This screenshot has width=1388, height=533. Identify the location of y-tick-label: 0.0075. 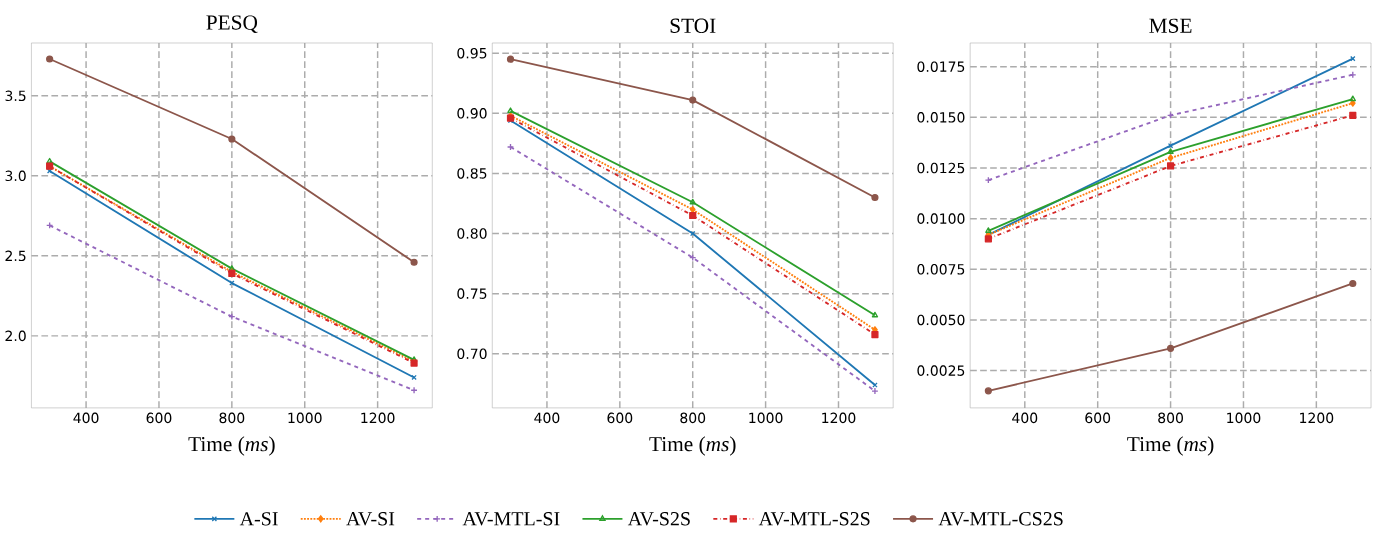
(941, 269).